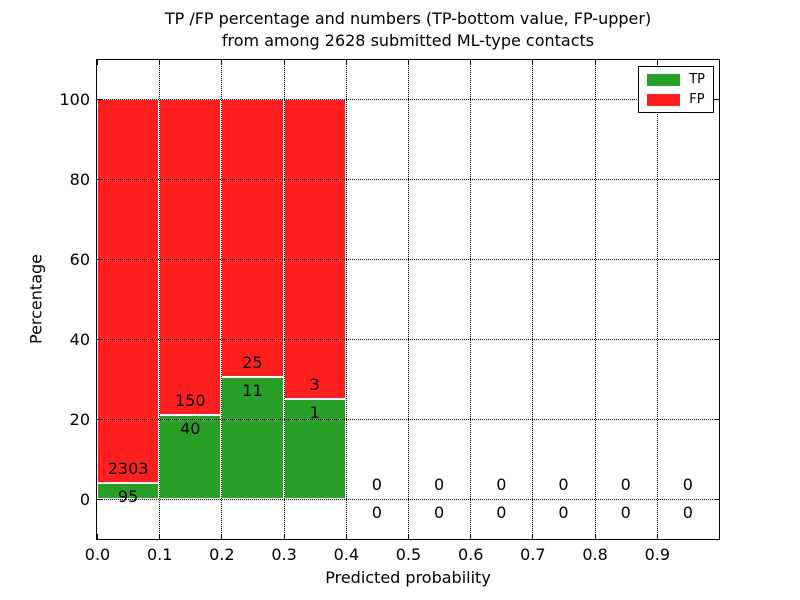  Describe the element at coordinates (664, 79) in the screenshot. I see `legend-swatch-tp` at that location.